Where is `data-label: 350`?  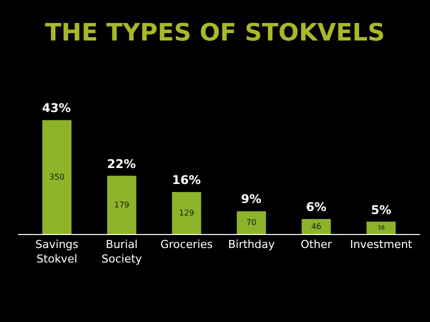
data-label: 350 is located at coordinates (57, 177).